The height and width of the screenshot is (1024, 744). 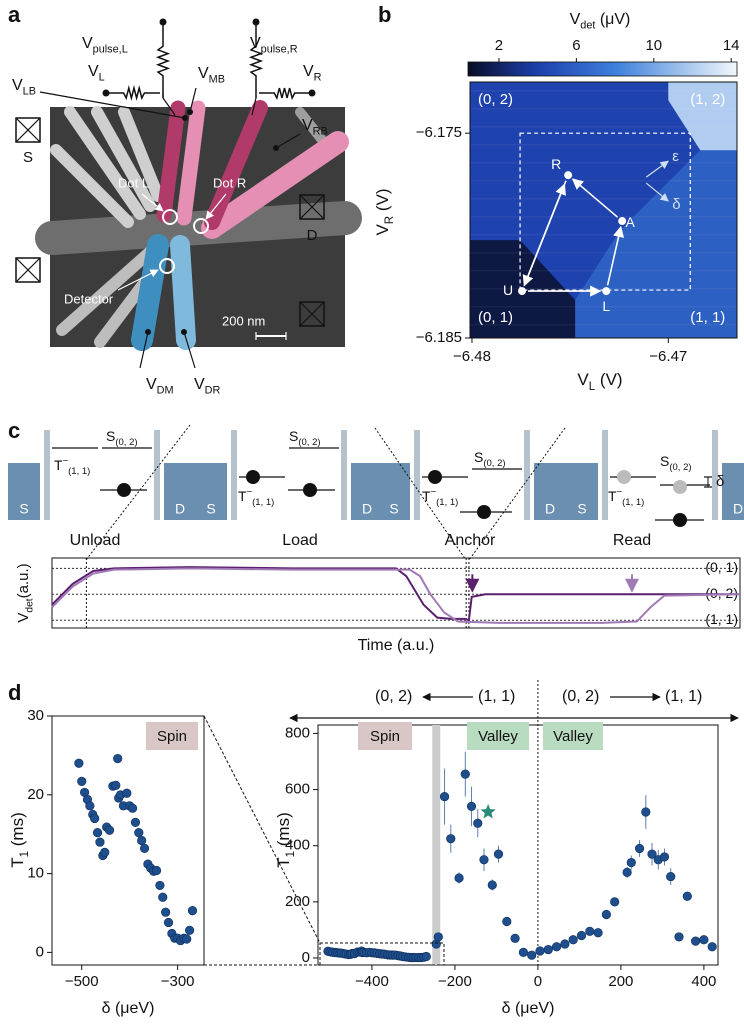 What do you see at coordinates (599, 381) in the screenshot?
I see `x-axis-label: VL (V)` at bounding box center [599, 381].